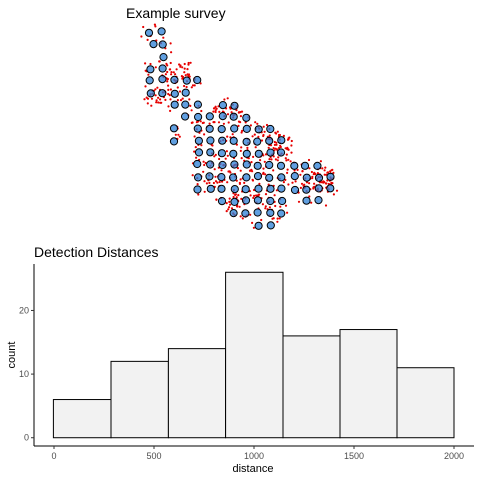 This screenshot has height=480, width=480. What do you see at coordinates (96, 252) in the screenshot?
I see `histogram-title: Detection Distances` at bounding box center [96, 252].